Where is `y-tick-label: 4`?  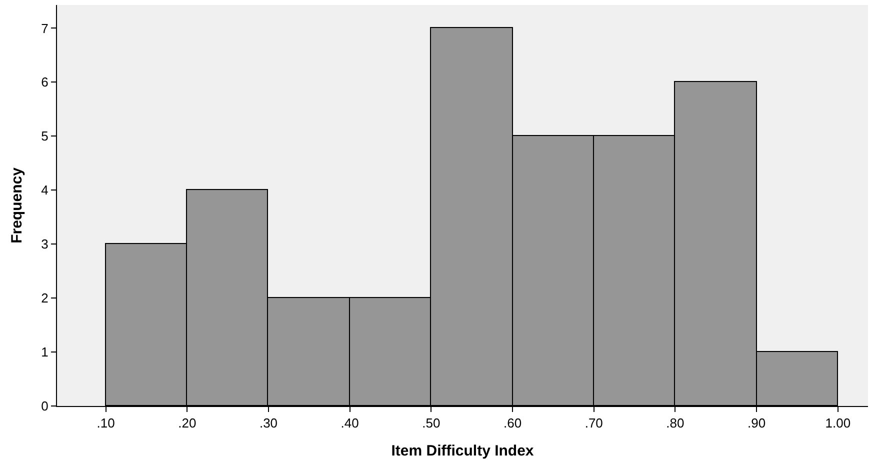
y-tick-label: 4 is located at coordinates (44, 190).